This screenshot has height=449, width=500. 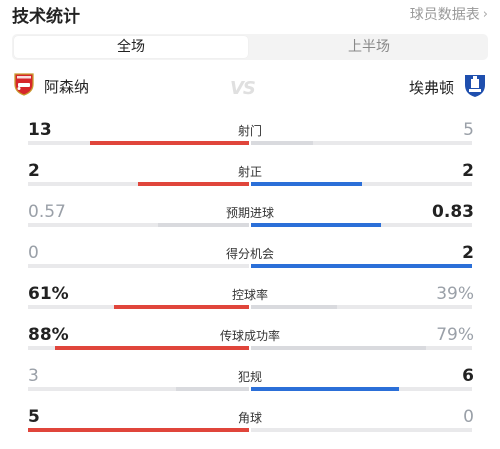 I want to click on arsenal-crest-icon, so click(x=24, y=86).